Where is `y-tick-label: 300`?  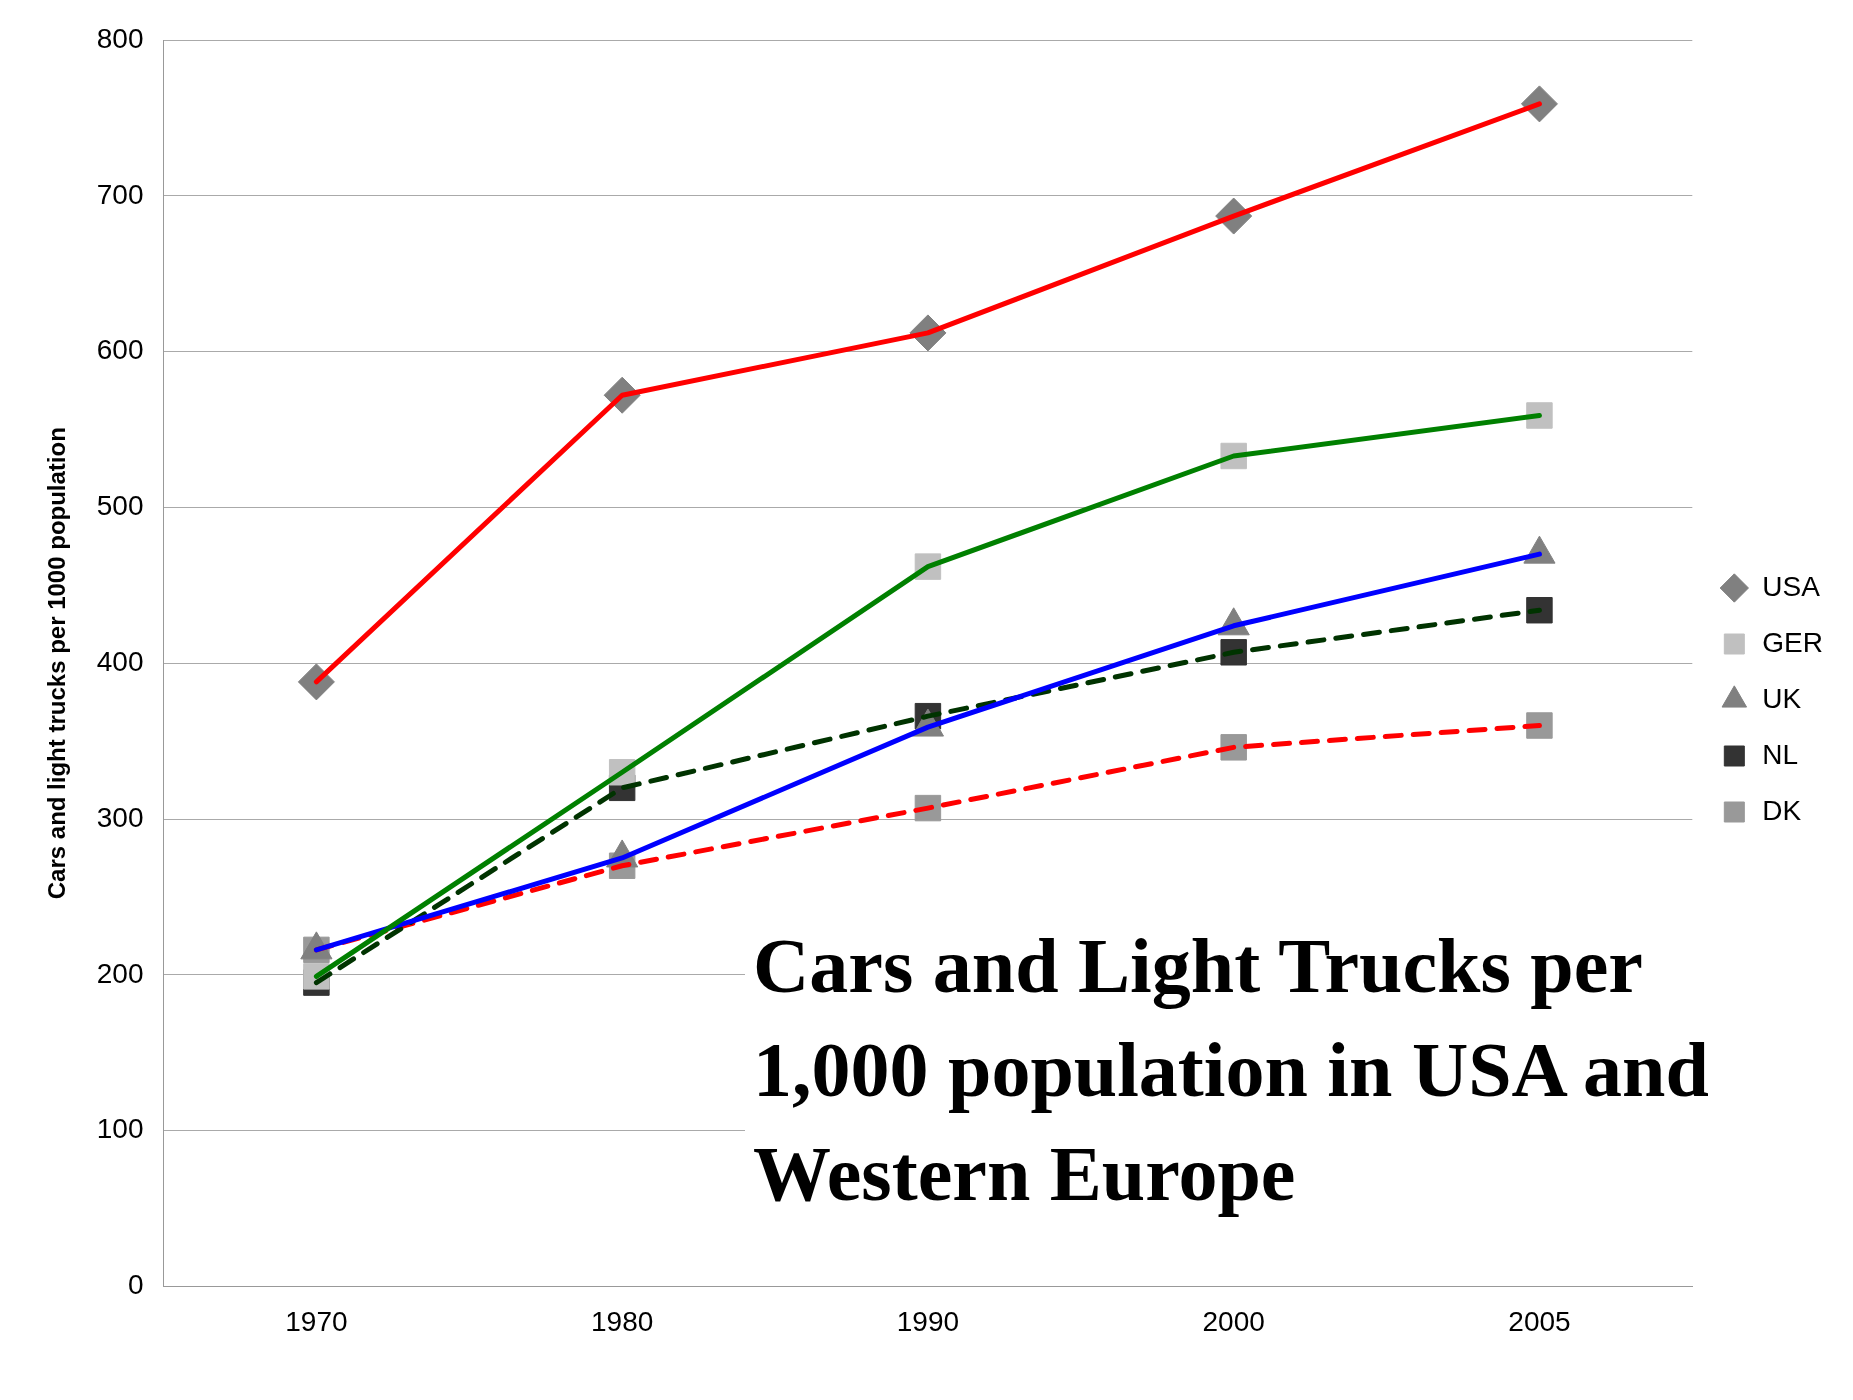 y-tick-label: 300 is located at coordinates (120, 817).